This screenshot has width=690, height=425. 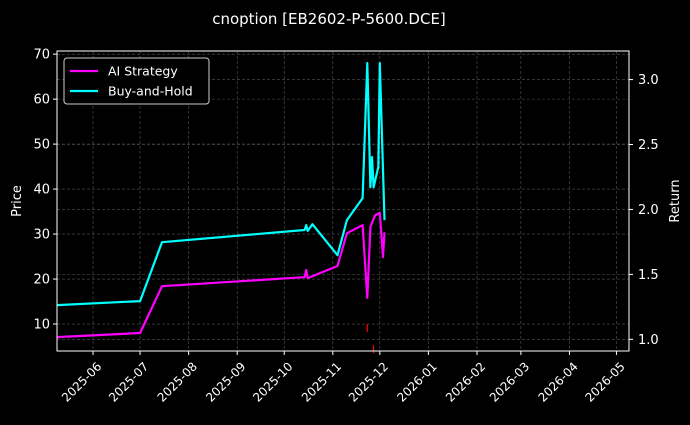 What do you see at coordinates (648, 275) in the screenshot?
I see `y2-tick-label: 1.5` at bounding box center [648, 275].